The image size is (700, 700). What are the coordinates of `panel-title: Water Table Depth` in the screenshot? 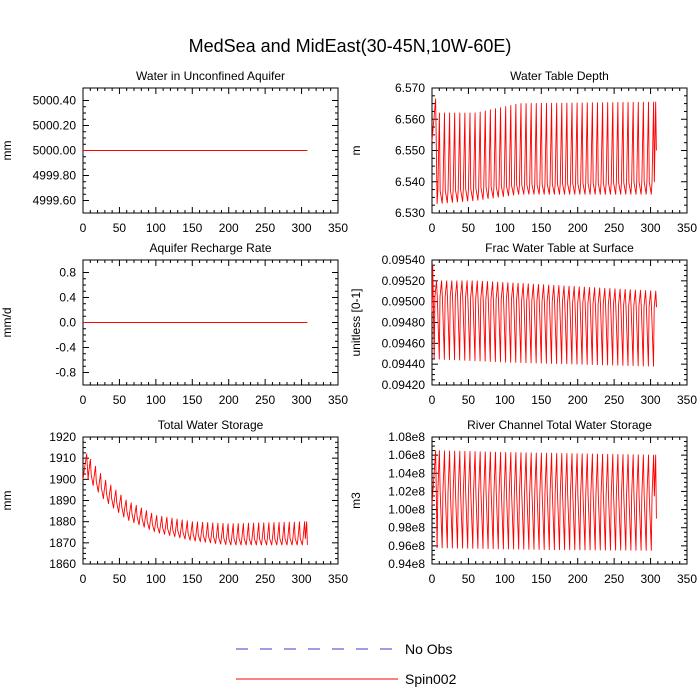 It's located at (559, 76).